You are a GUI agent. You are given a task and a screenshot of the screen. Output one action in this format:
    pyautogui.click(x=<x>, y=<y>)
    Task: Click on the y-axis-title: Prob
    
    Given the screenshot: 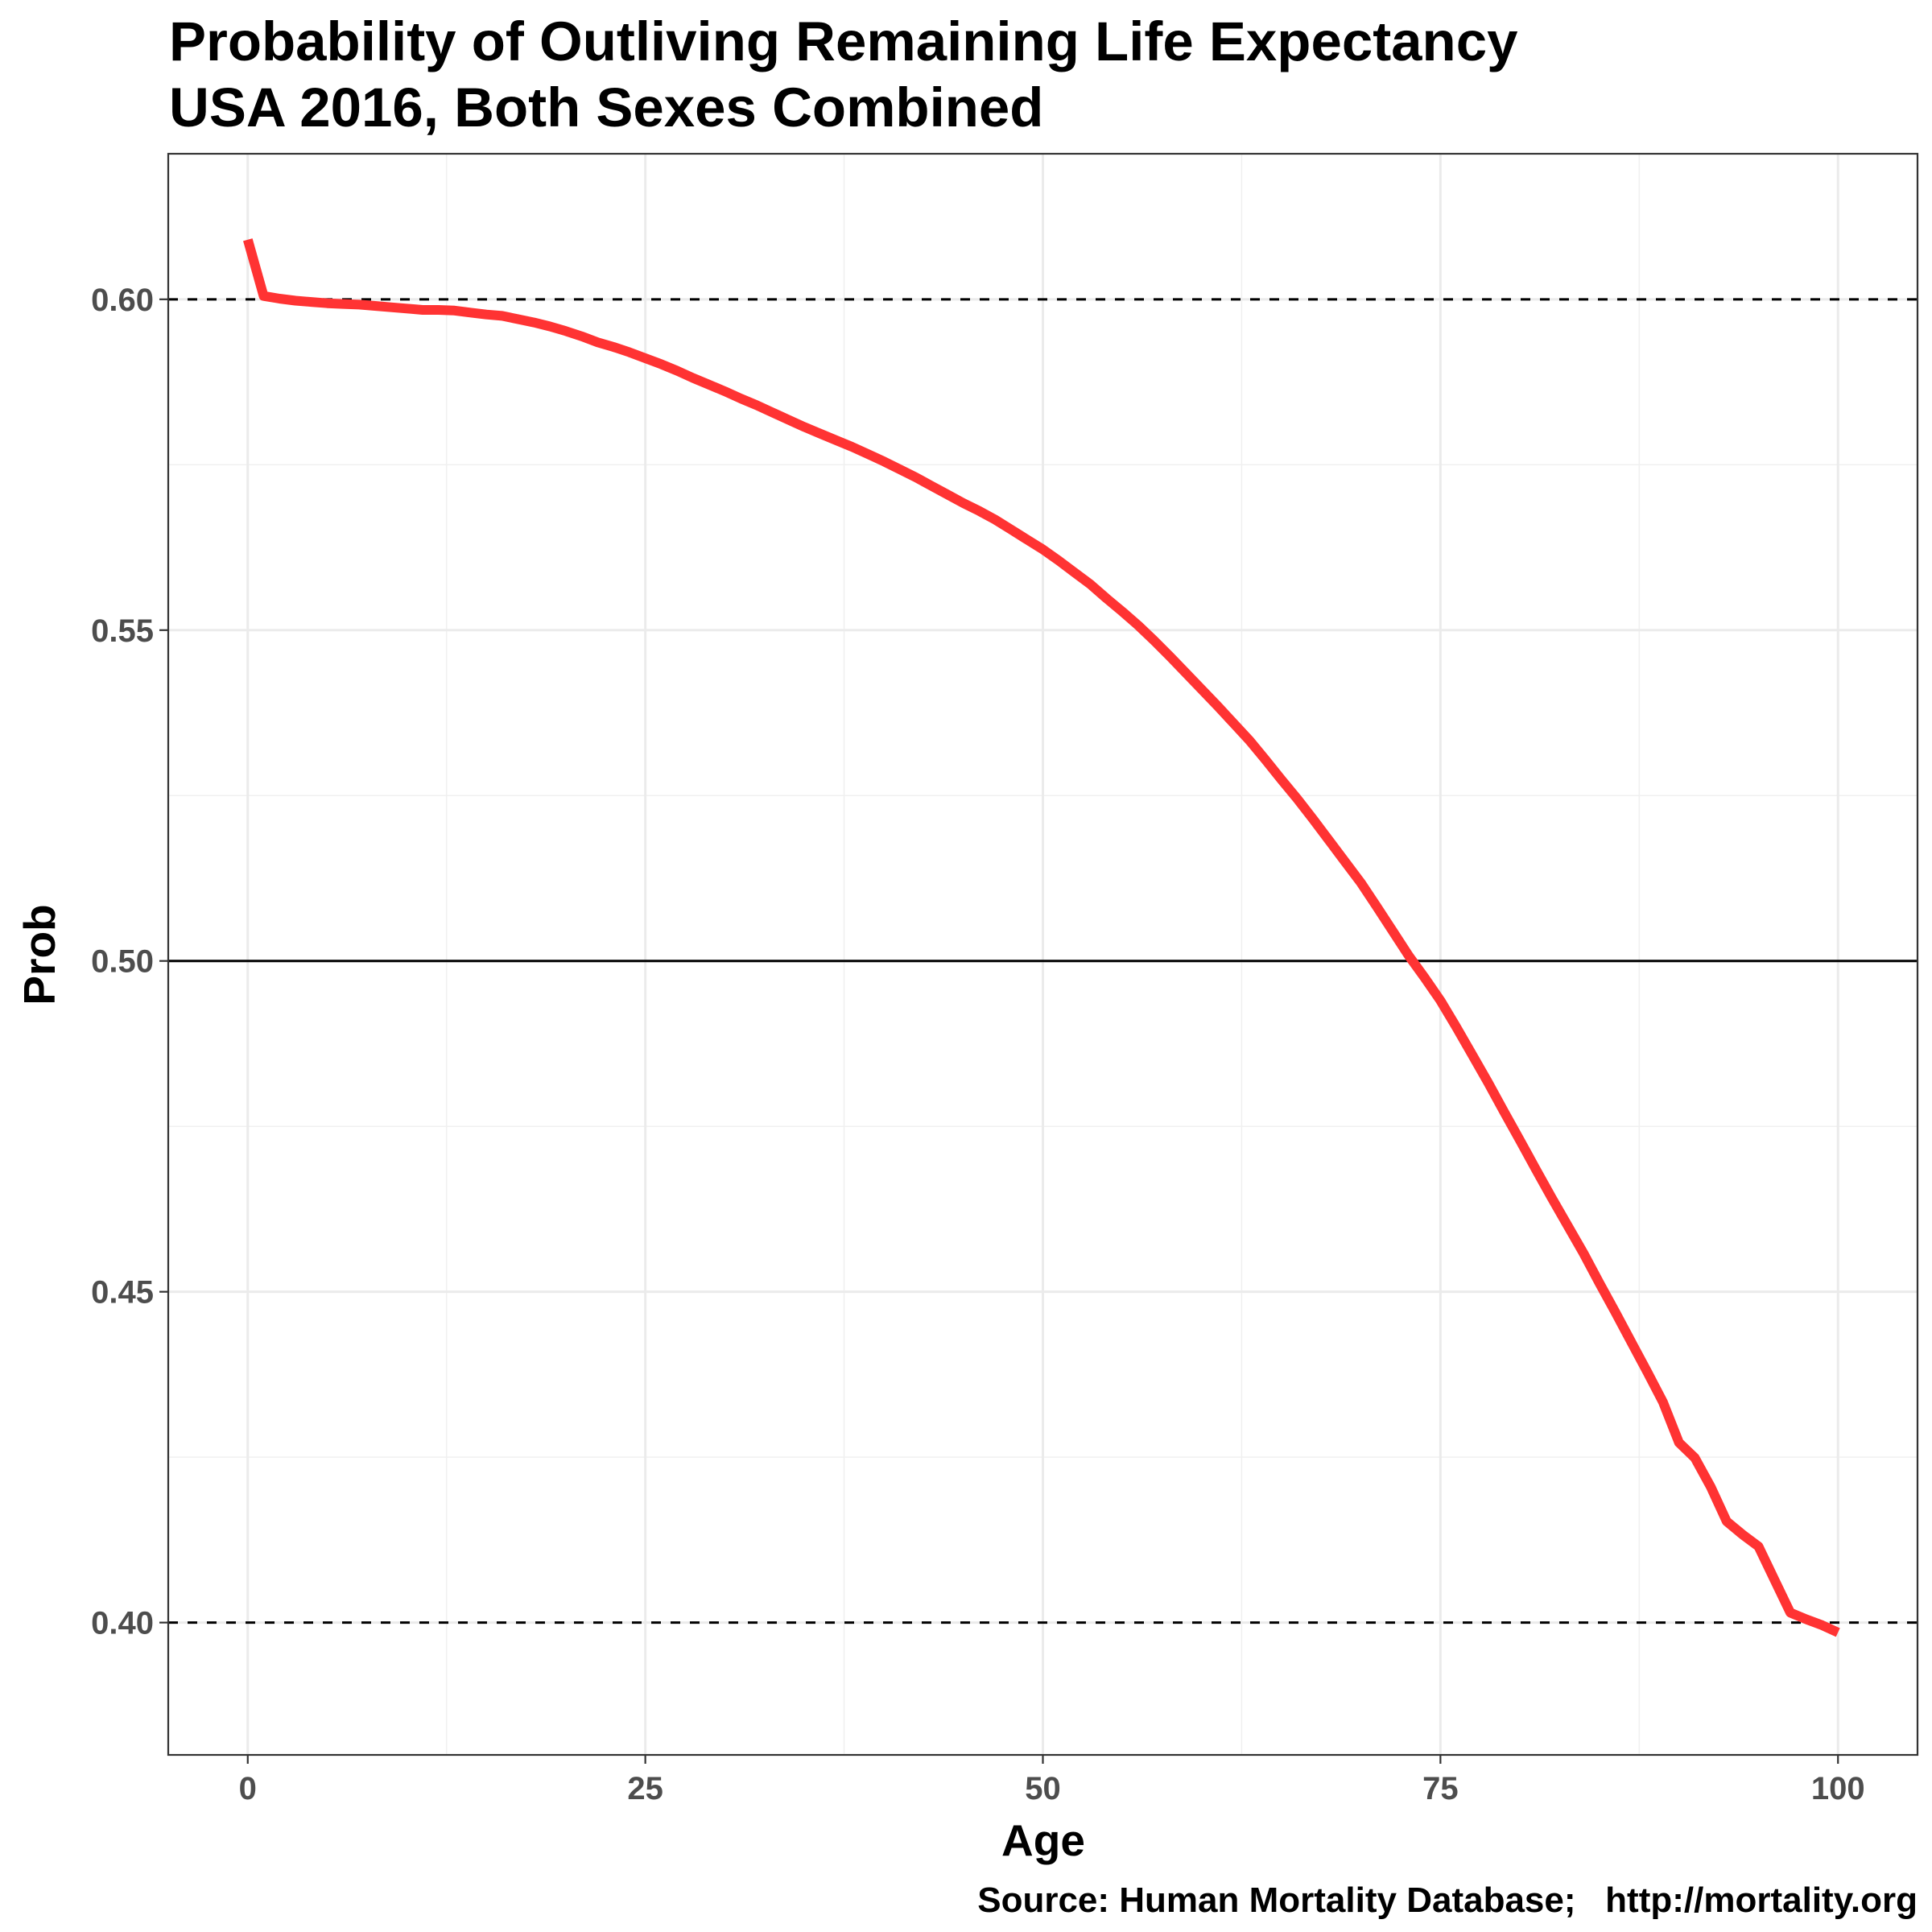 What is the action you would take?
    pyautogui.click(x=39, y=954)
    